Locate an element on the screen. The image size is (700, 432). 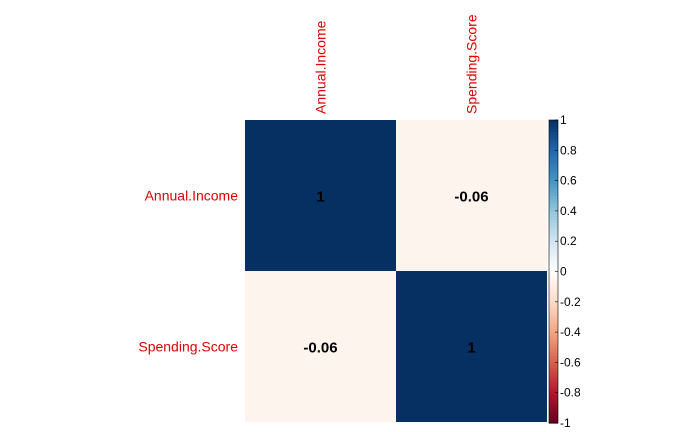
color-legend-tick-label: 0.6 is located at coordinates (568, 181).